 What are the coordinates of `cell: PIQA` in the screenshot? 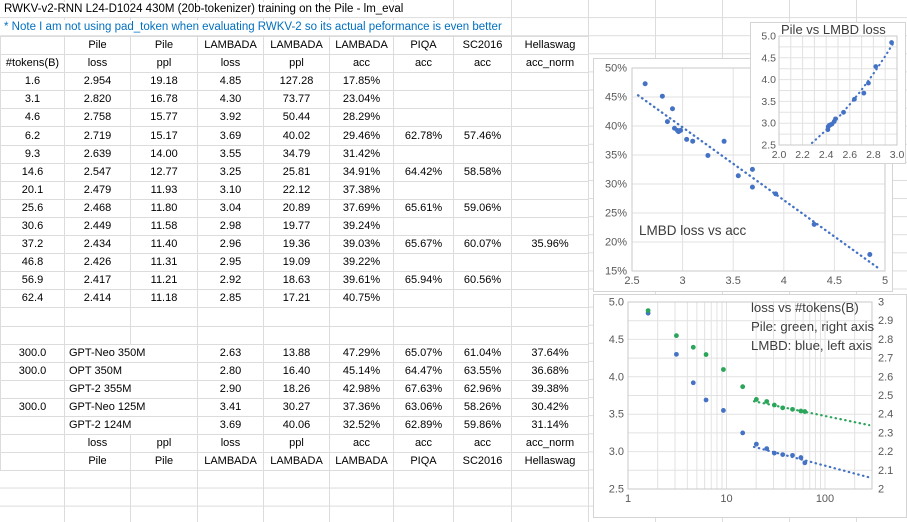 It's located at (423, 462).